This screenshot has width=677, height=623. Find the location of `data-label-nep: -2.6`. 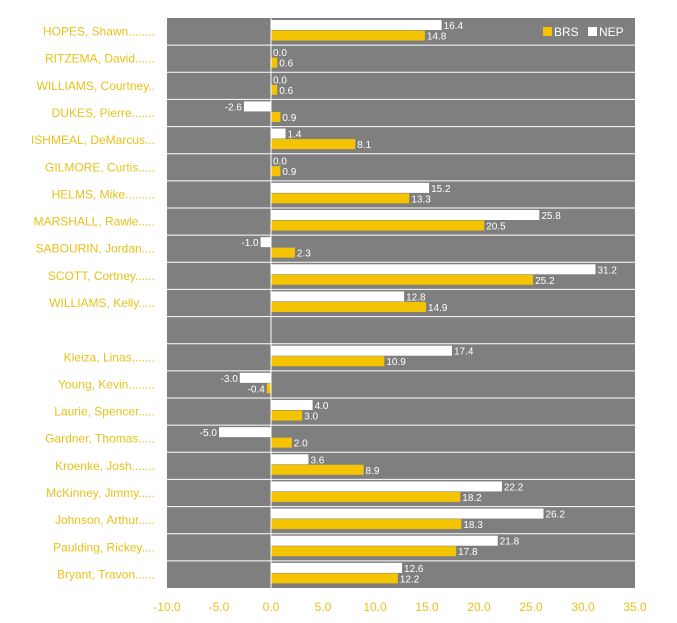

data-label-nep: -2.6 is located at coordinates (234, 107).